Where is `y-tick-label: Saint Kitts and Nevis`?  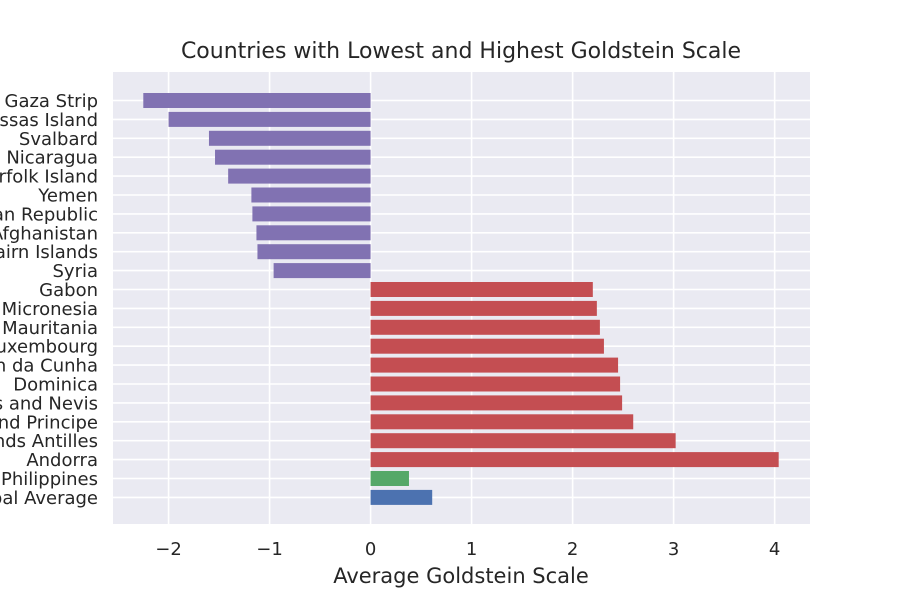
y-tick-label: Saint Kitts and Nevis is located at coordinates (49, 403).